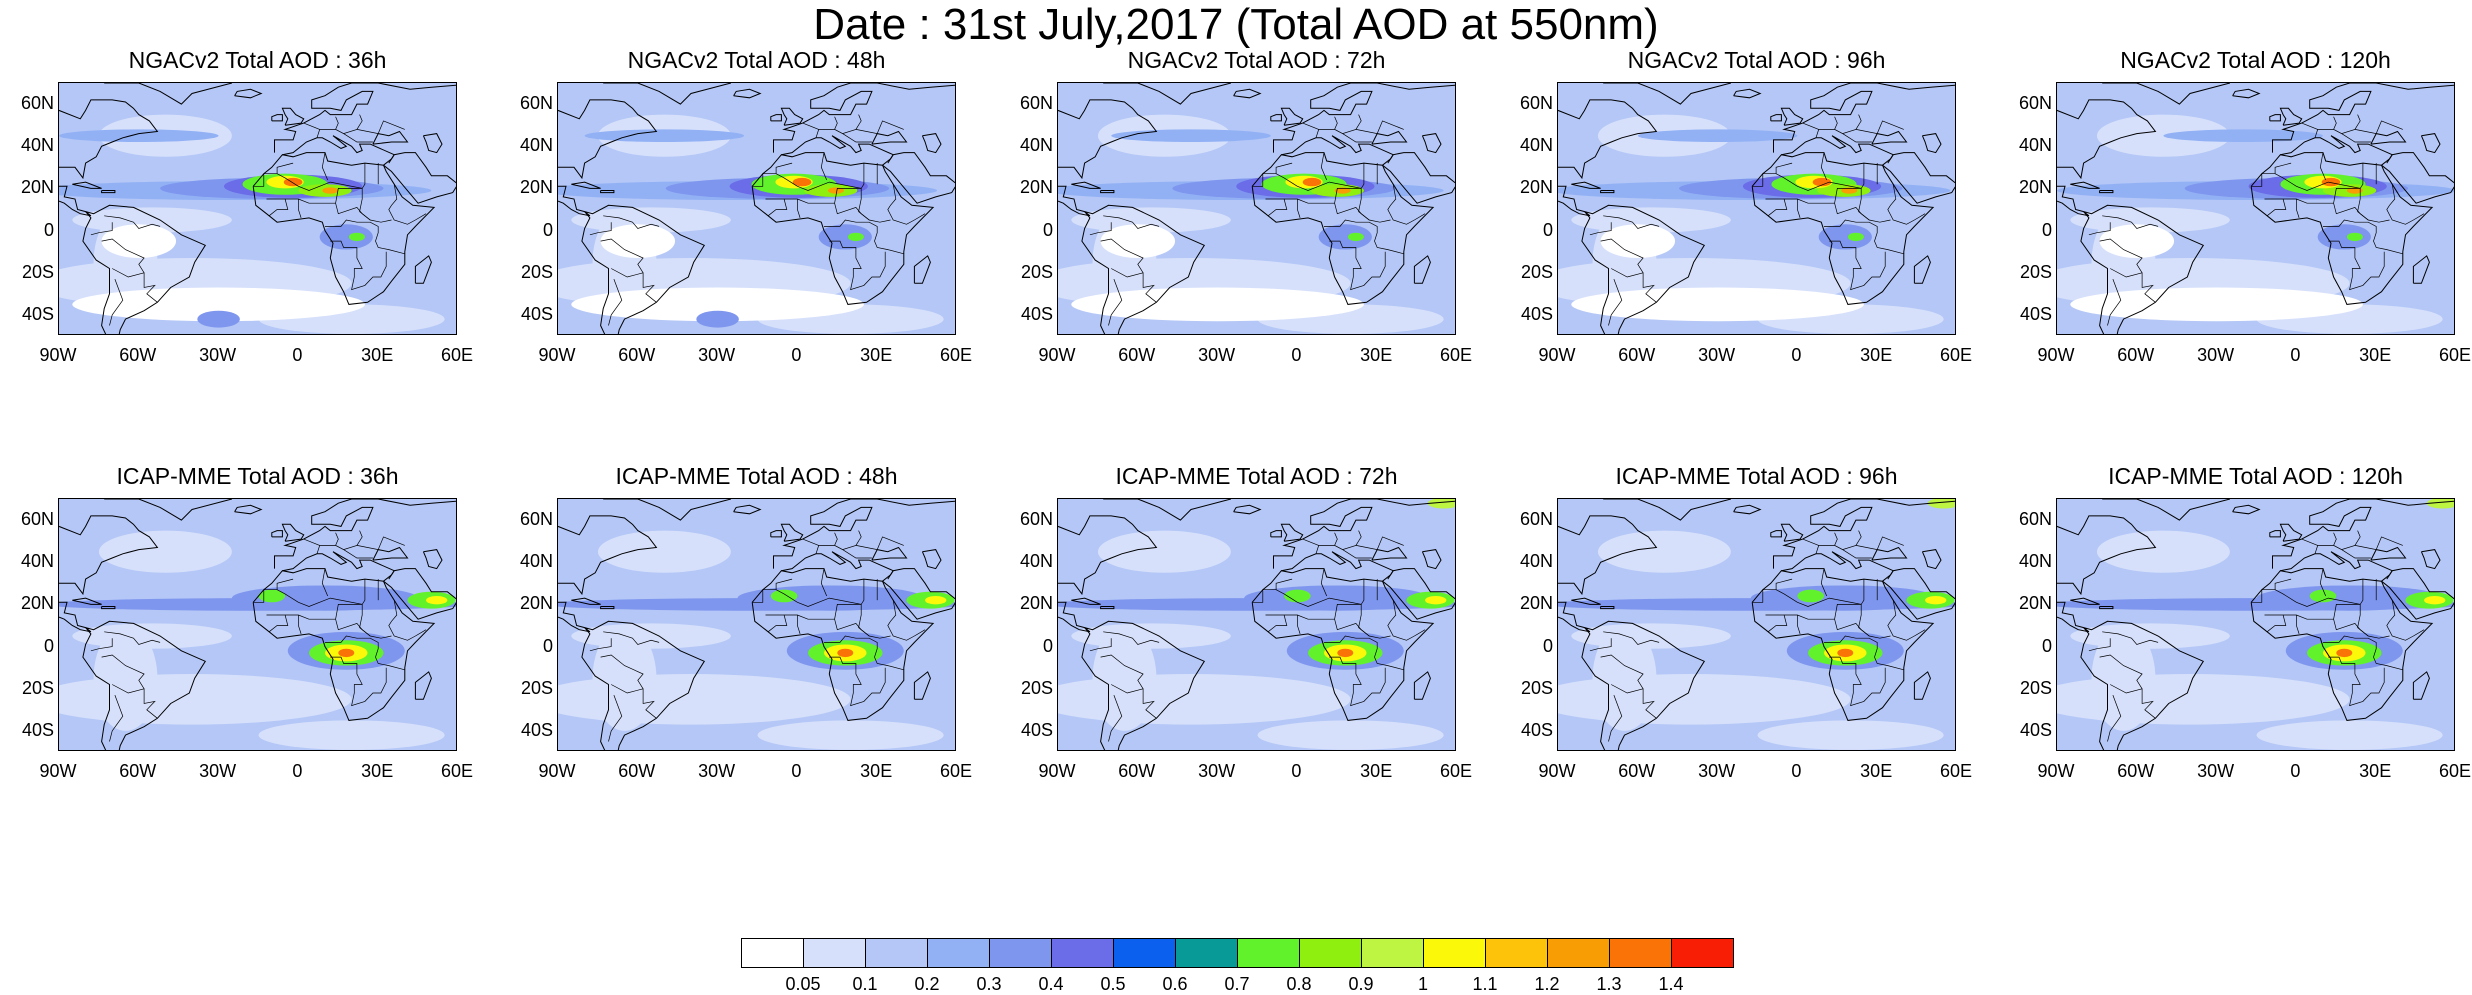 The height and width of the screenshot is (995, 2472). What do you see at coordinates (2255, 60) in the screenshot?
I see `panel-title: NGACv2 Total AOD : 120h` at bounding box center [2255, 60].